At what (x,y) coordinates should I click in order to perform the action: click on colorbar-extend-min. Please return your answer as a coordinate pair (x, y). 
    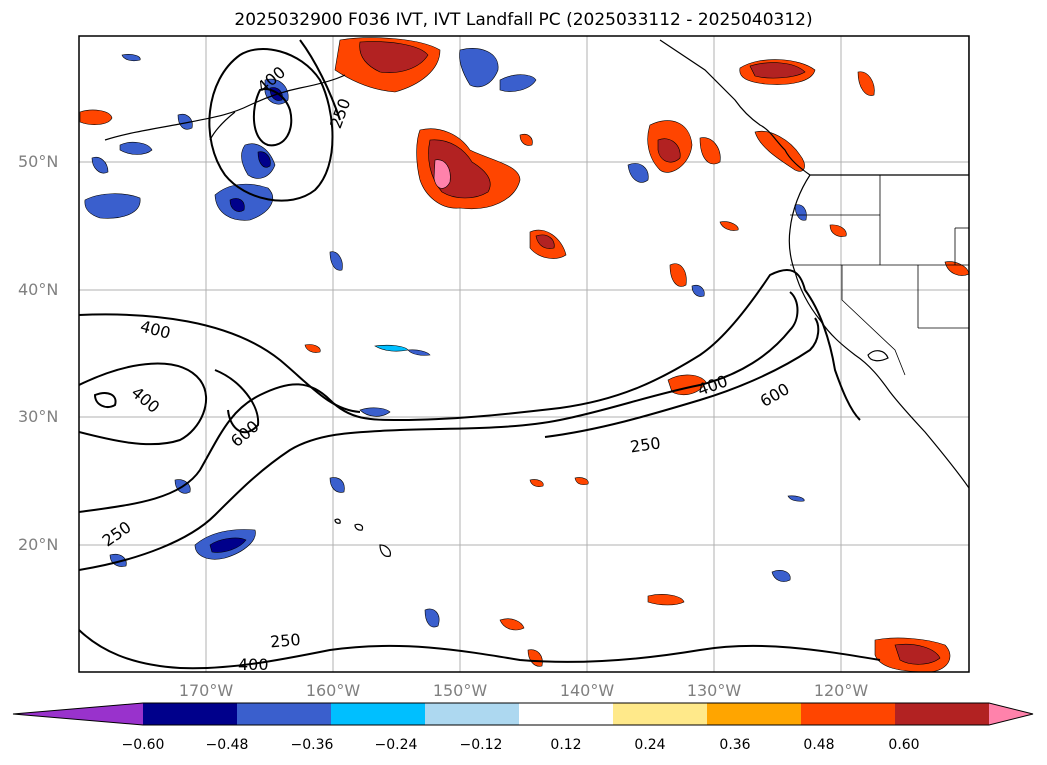
    Looking at the image, I should click on (78, 714).